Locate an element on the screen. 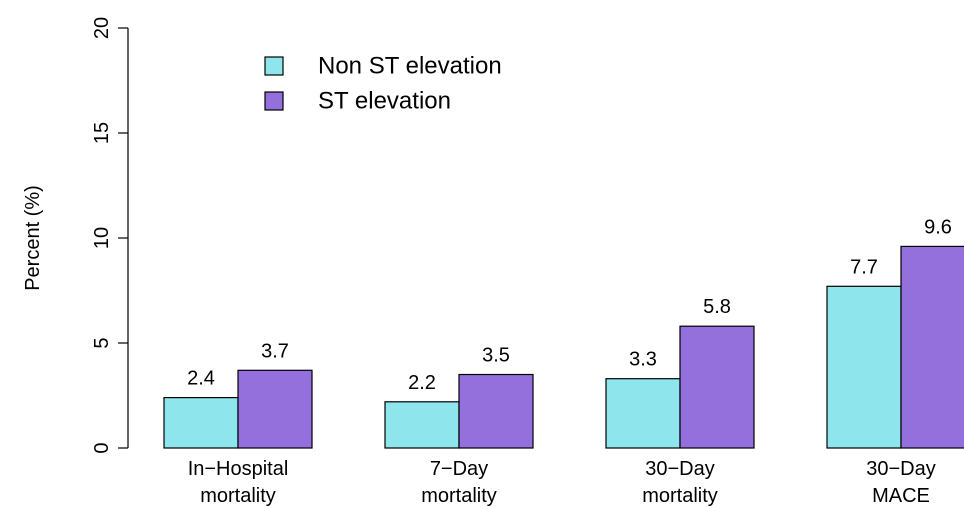 The image size is (964, 508). data-label: 3.5 is located at coordinates (496, 356).